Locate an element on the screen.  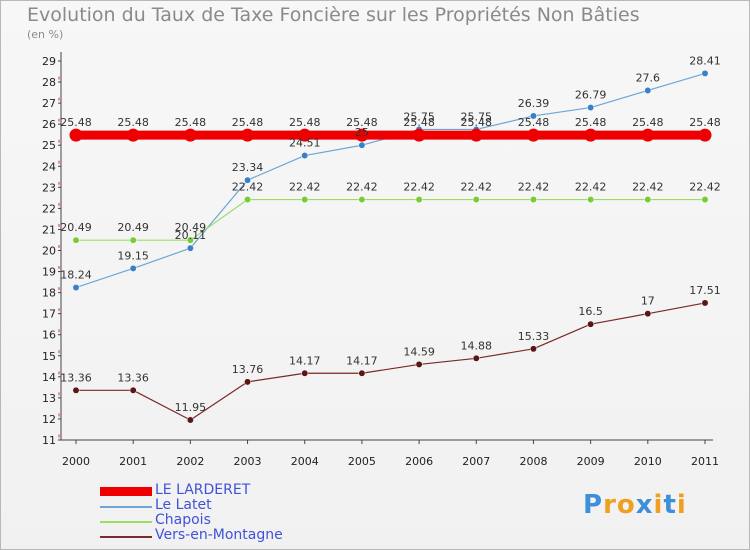
proxiti-logo: Proxiti is located at coordinates (635, 505).